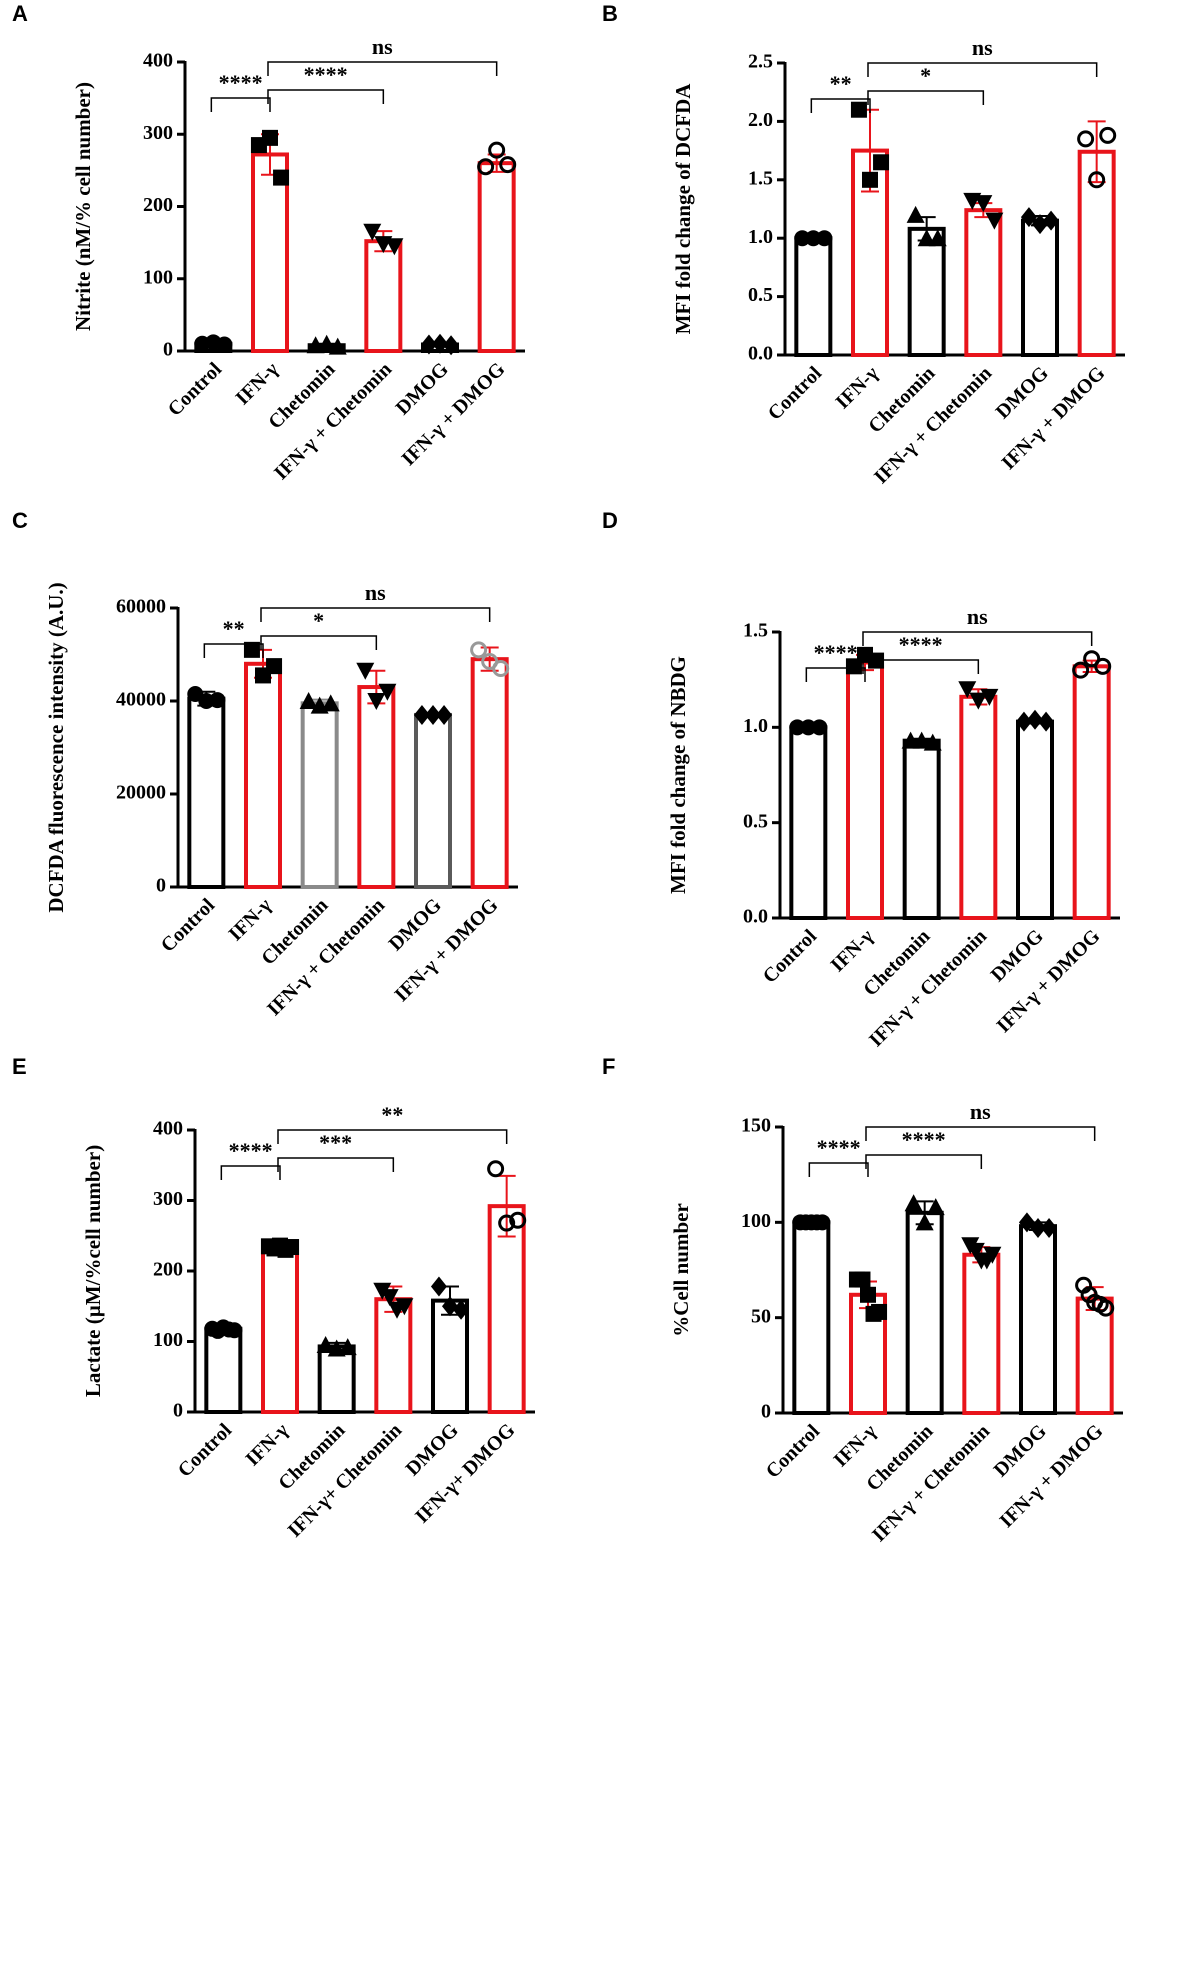 This screenshot has height=1980, width=1181. I want to click on y-tick-label: 50, so click(761, 1316).